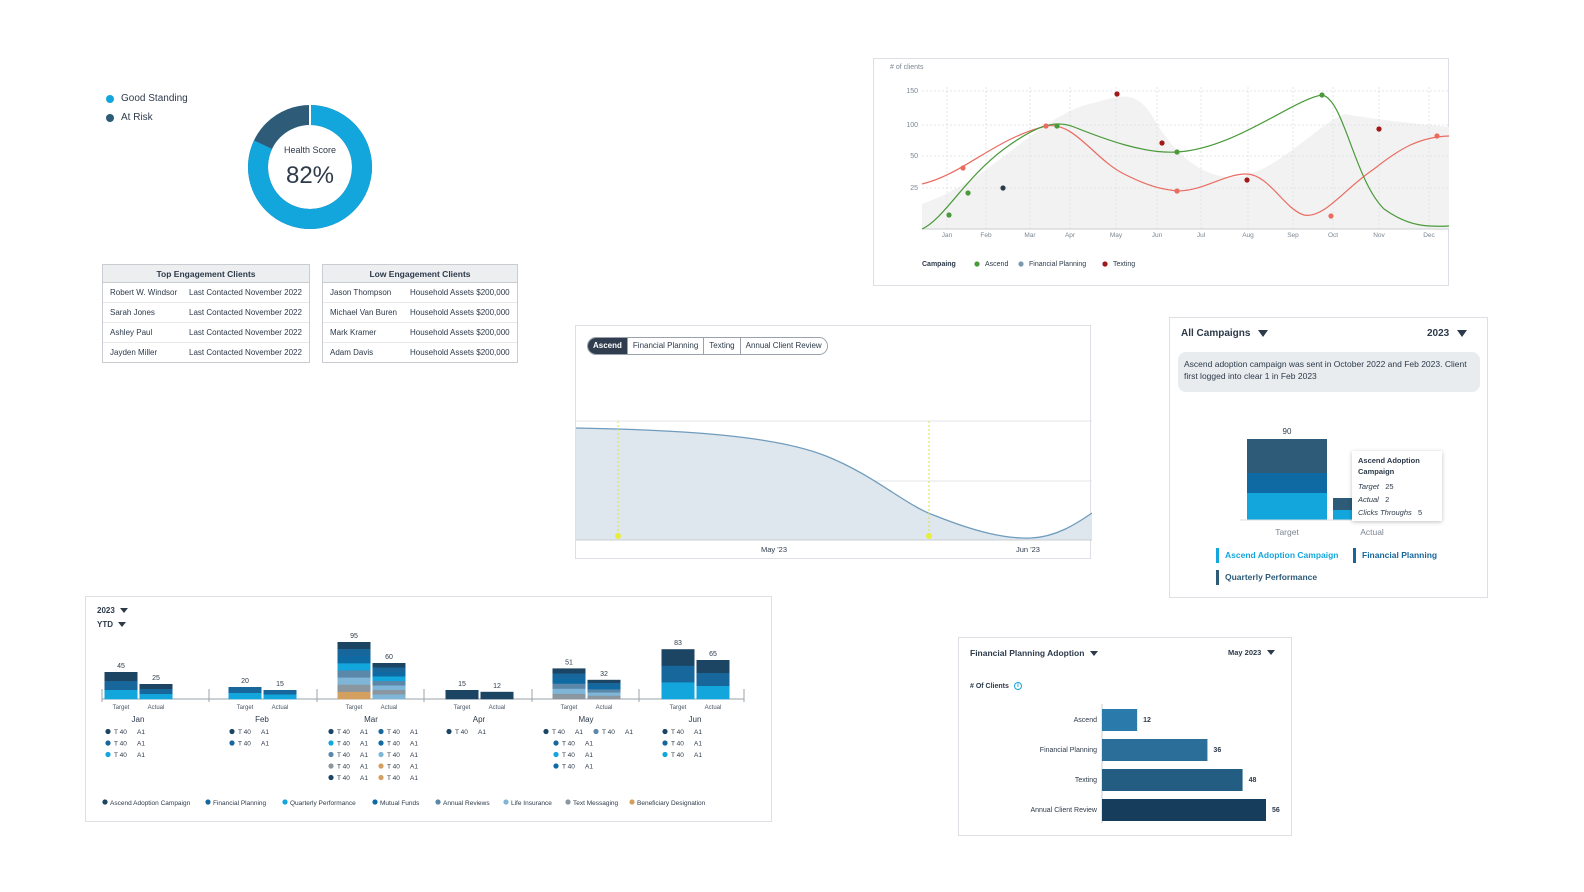 The image size is (1584, 892). I want to click on tab-financial-planning: Financial Planning, so click(666, 346).